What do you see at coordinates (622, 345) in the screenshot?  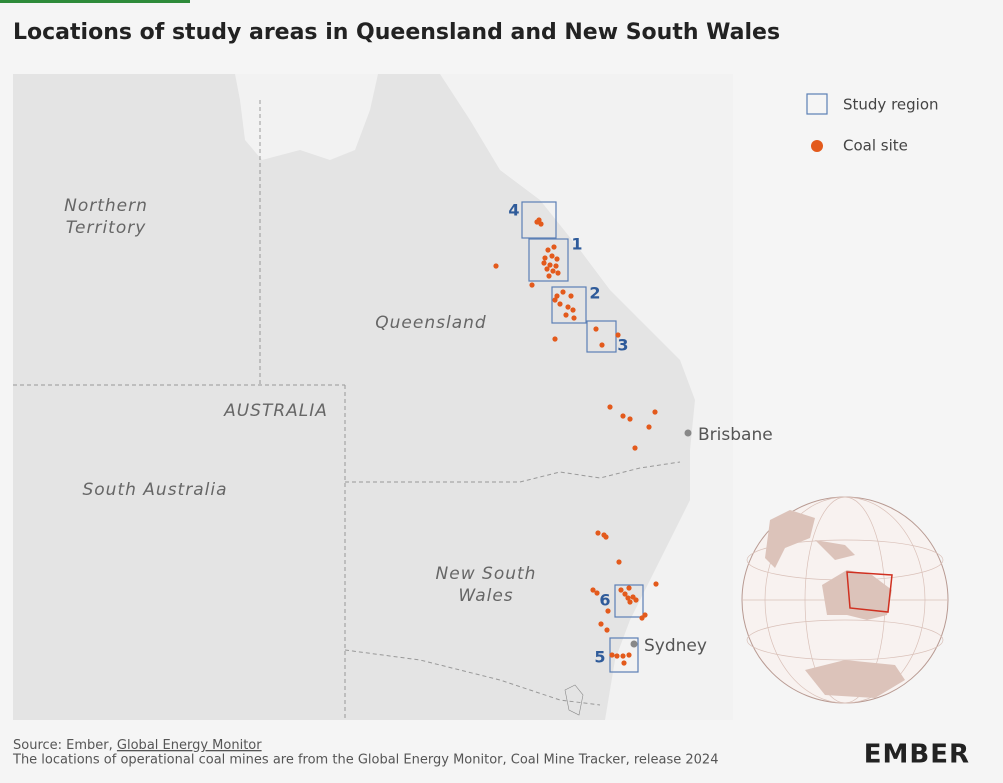 I see `study-number: 3` at bounding box center [622, 345].